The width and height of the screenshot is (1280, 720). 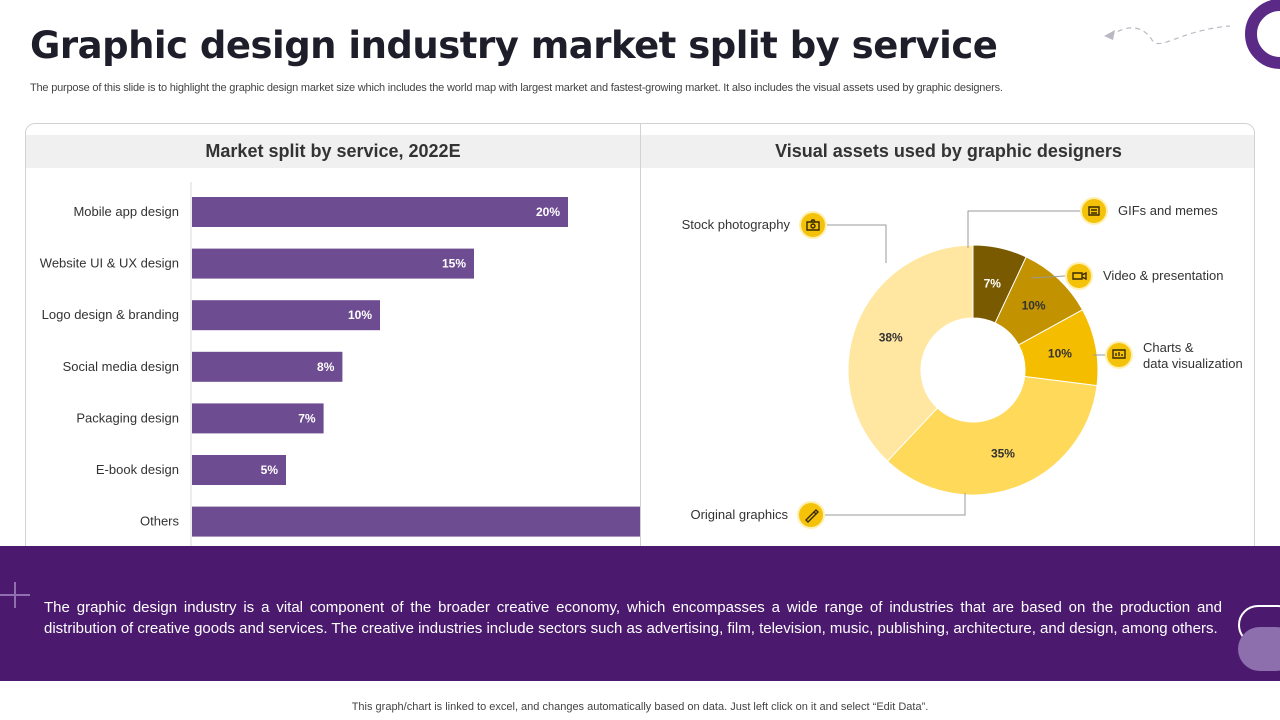 What do you see at coordinates (1119, 355) in the screenshot?
I see `chart-icon` at bounding box center [1119, 355].